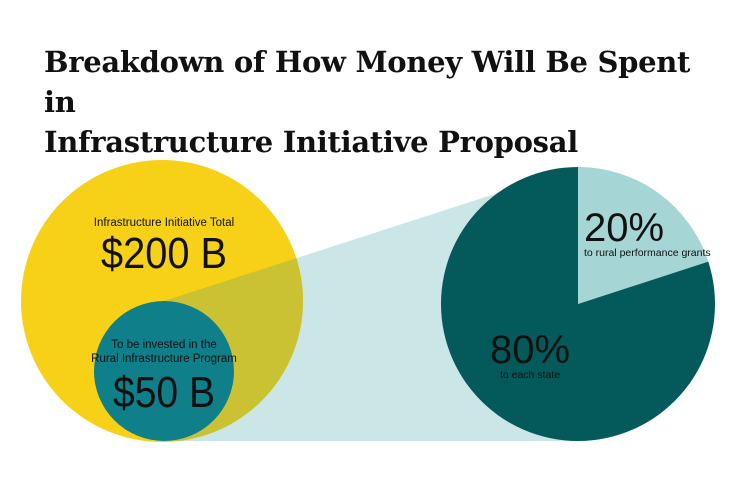 The height and width of the screenshot is (494, 740). Describe the element at coordinates (367, 82) in the screenshot. I see `chart-title-line-1: Breakdown of How Money Will Be Spent in` at that location.